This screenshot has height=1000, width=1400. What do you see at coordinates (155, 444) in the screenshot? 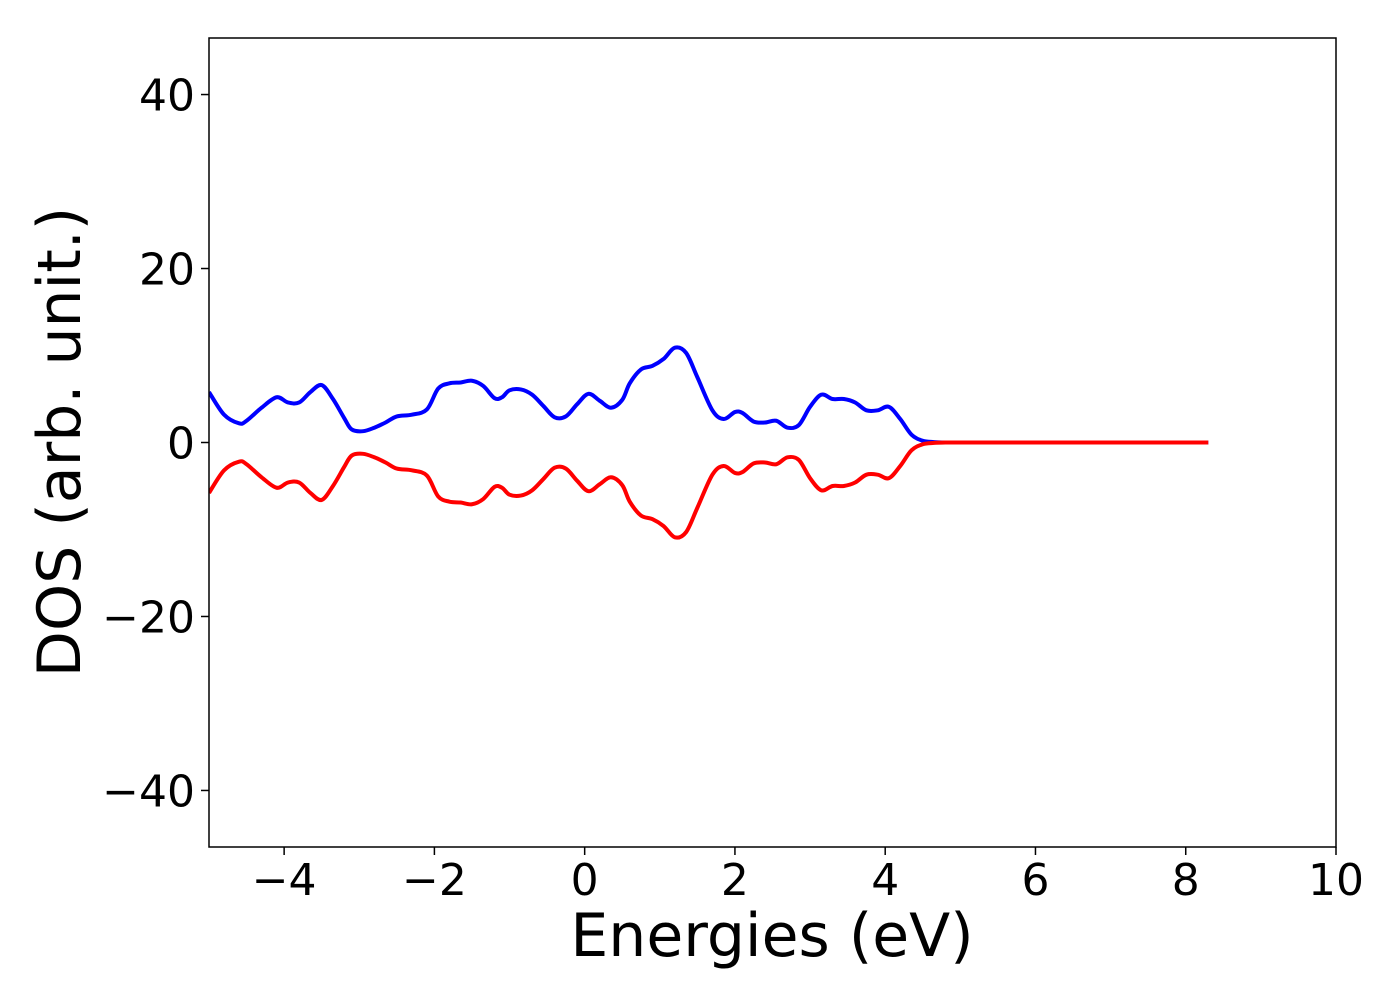
I see `y-axis-ticks: 40 20 0 −20 −40` at bounding box center [155, 444].